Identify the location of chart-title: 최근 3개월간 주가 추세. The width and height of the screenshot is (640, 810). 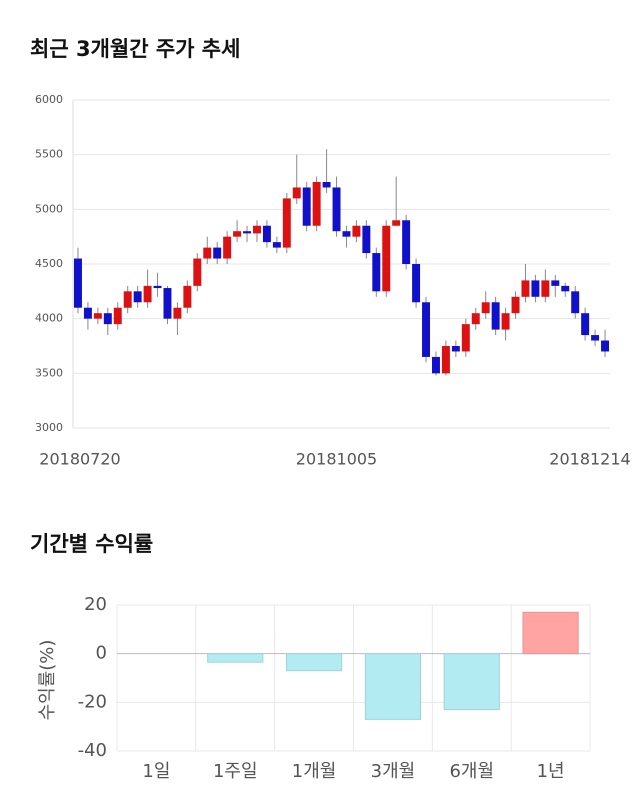
(135, 49).